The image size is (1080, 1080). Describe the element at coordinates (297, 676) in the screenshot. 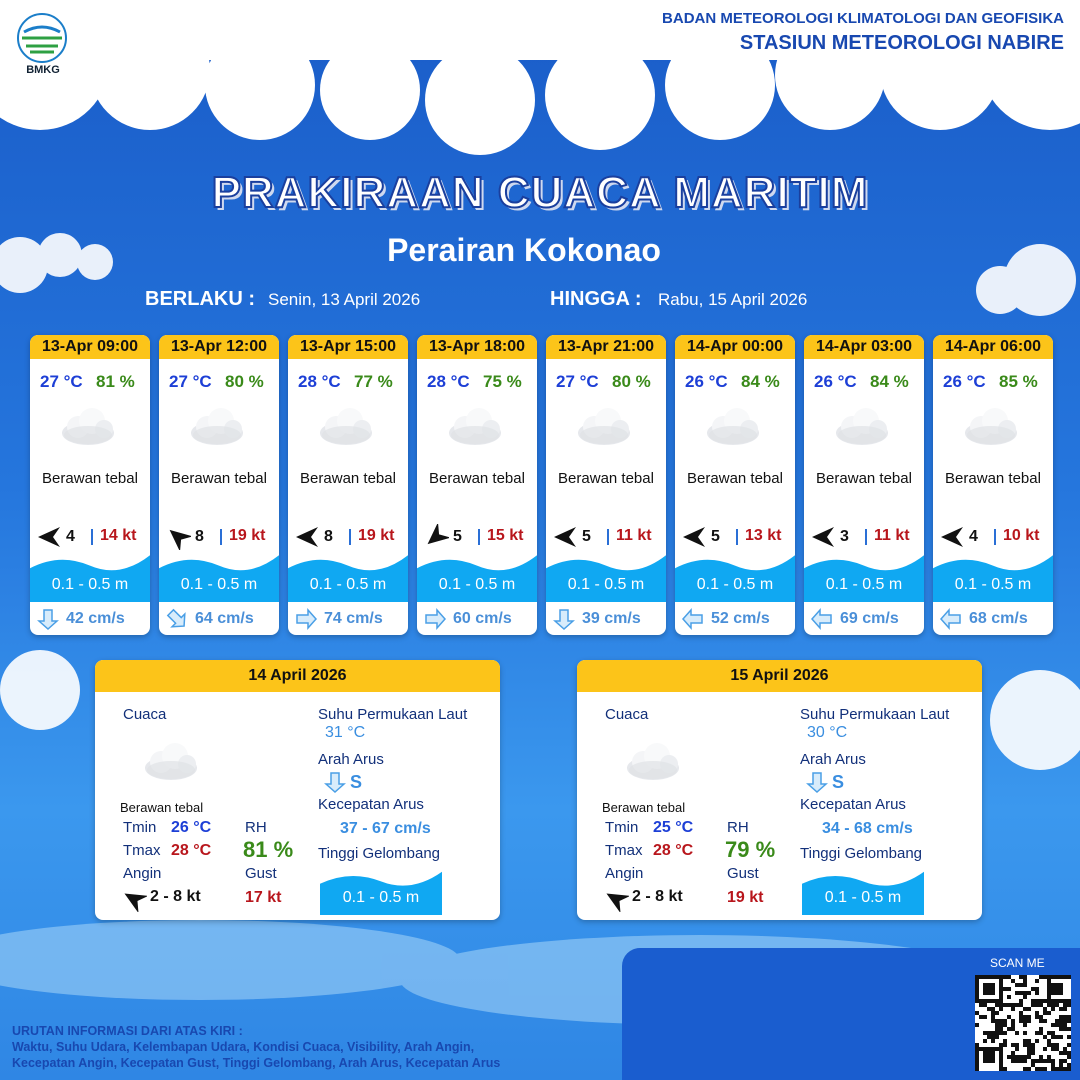

I see `daily-date: 14 April 2026` at that location.